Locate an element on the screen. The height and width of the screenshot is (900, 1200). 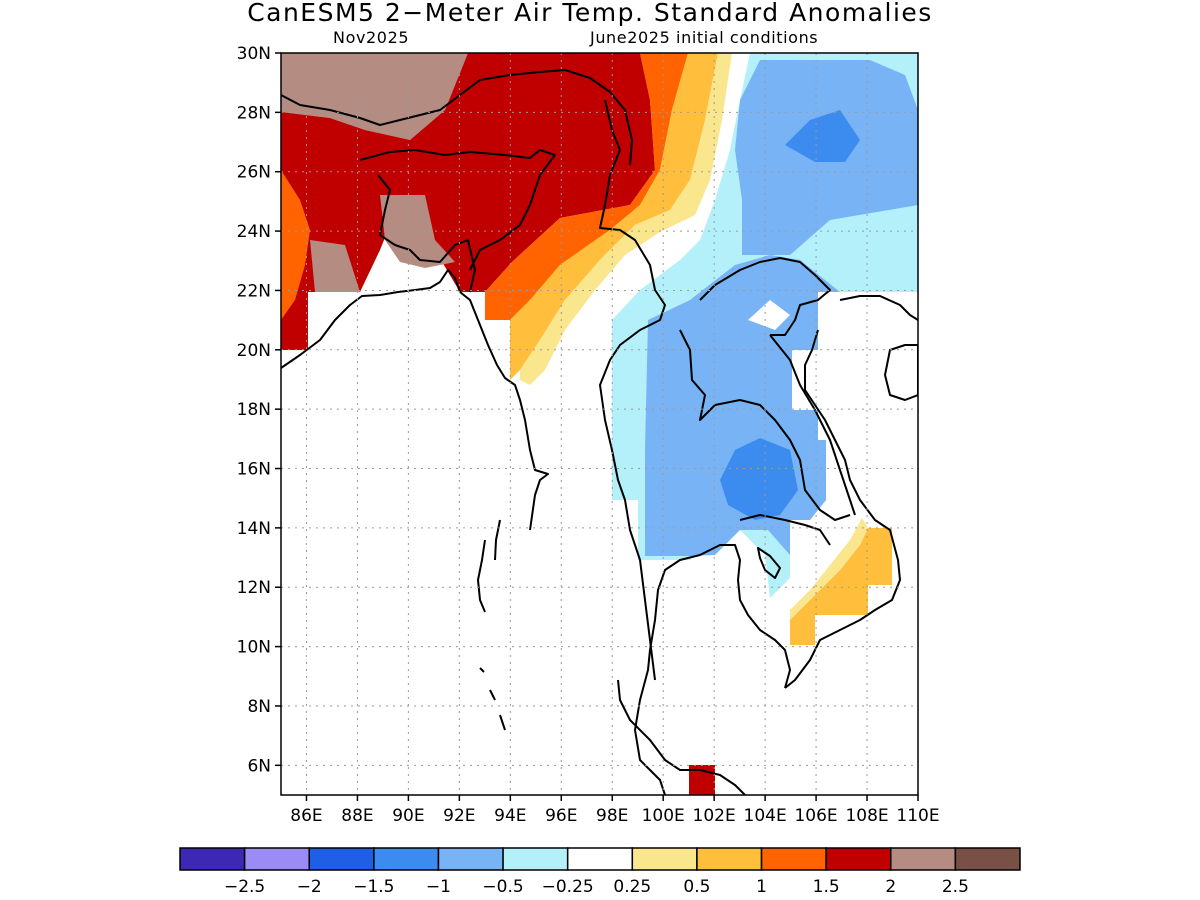
anomaly-region-2p5-bangladesh is located at coordinates (417, 231).